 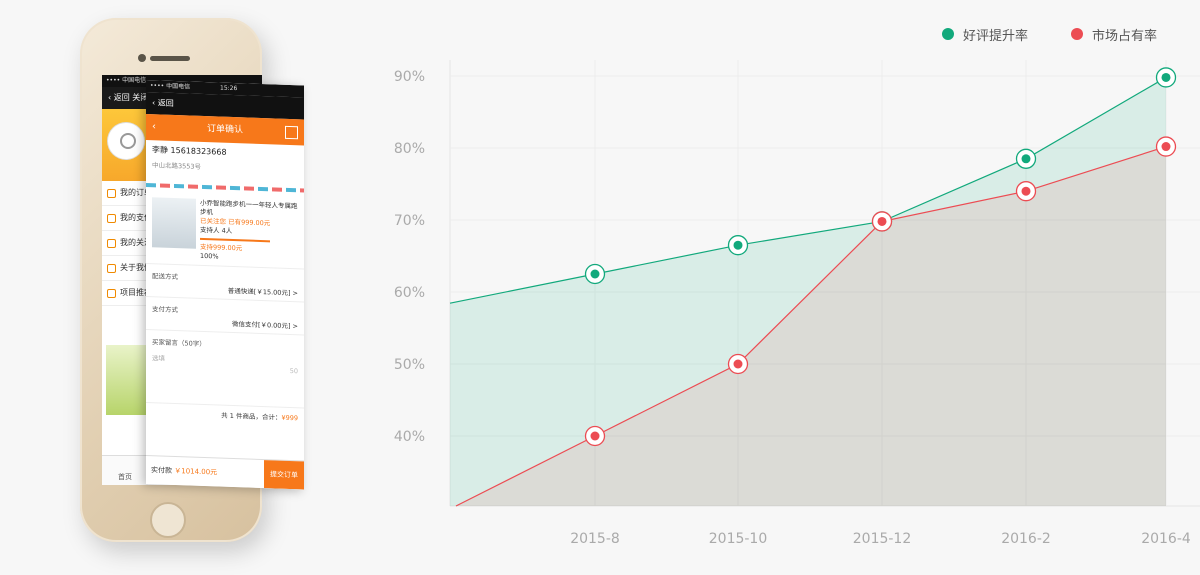 I want to click on x-tick-label: 2015-12, so click(x=882, y=539).